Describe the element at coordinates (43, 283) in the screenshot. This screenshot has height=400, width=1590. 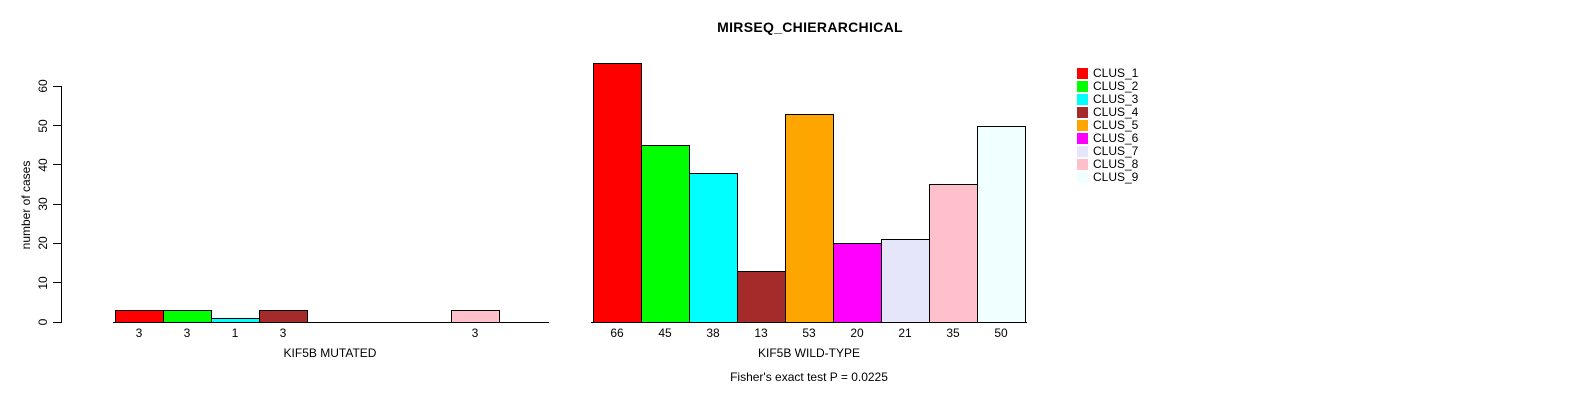
I see `y-tick-label: 10` at that location.